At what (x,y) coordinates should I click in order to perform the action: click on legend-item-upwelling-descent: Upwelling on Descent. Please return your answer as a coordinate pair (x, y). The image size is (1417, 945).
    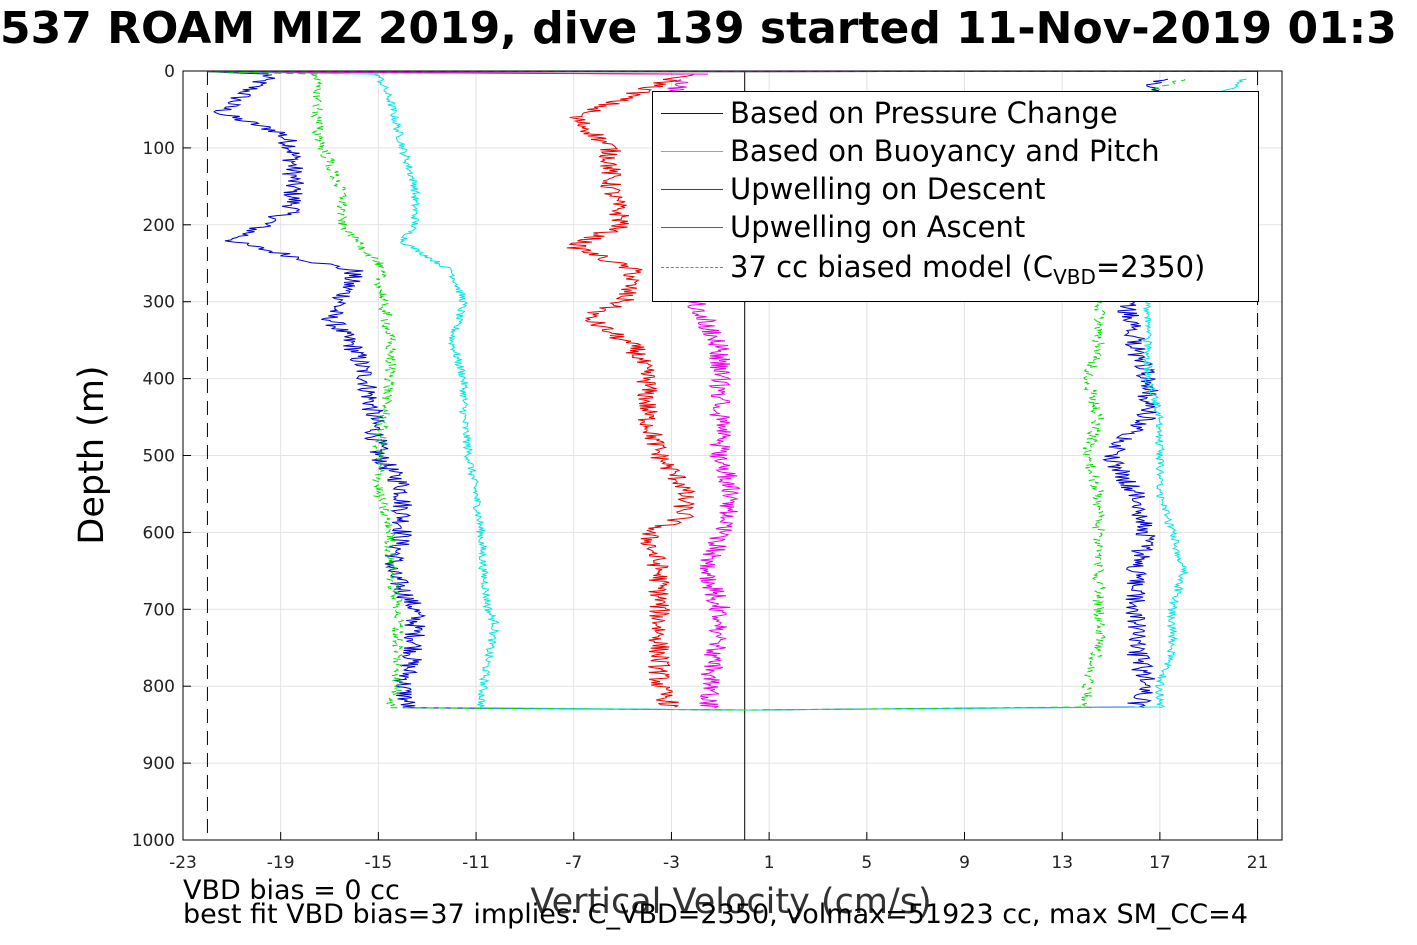
    Looking at the image, I should click on (955, 189).